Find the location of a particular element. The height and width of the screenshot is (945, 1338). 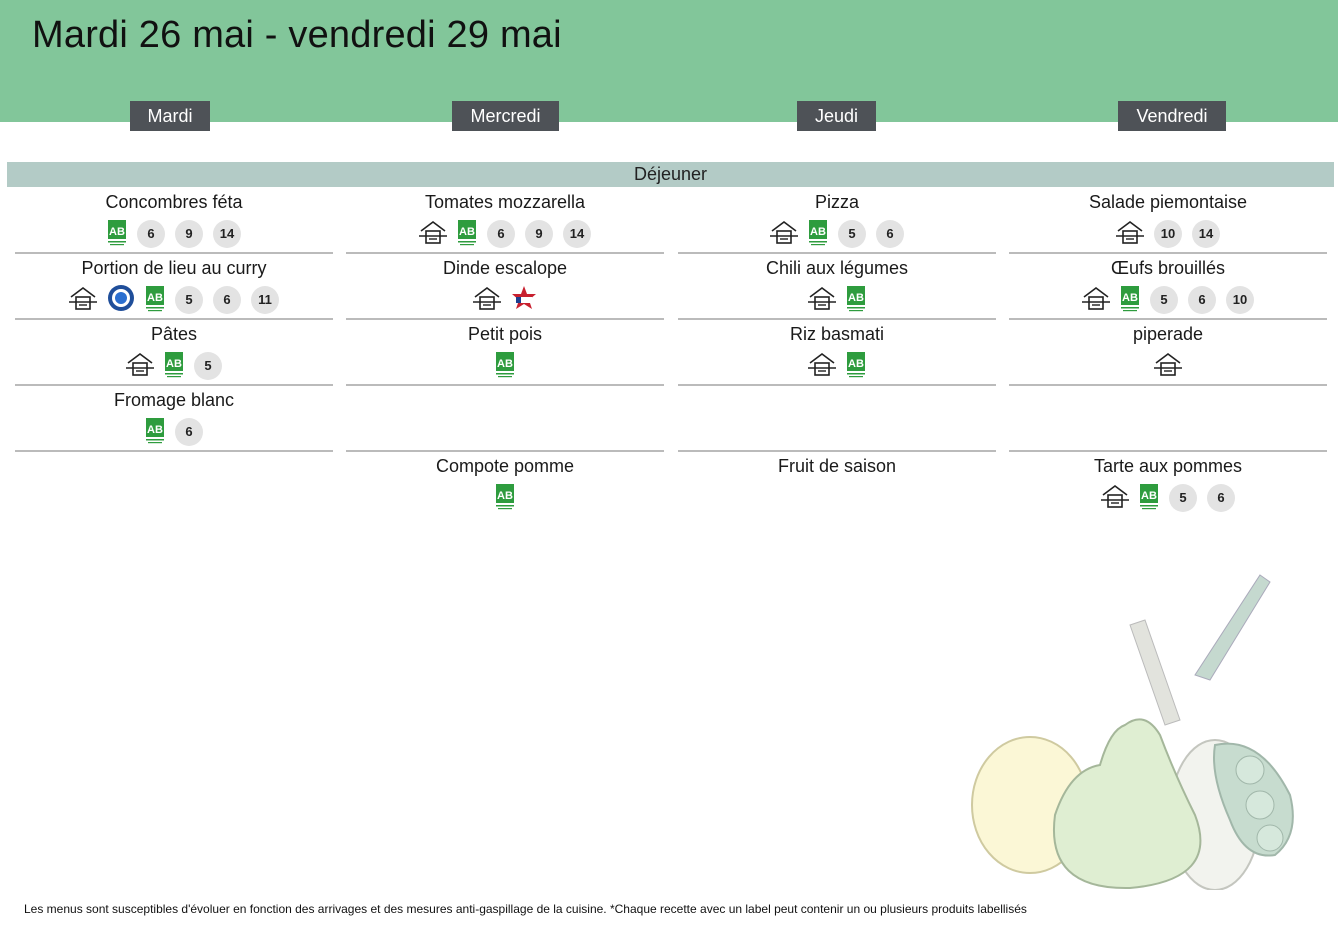

dish-name: Chili aux légumes is located at coordinates (837, 268).